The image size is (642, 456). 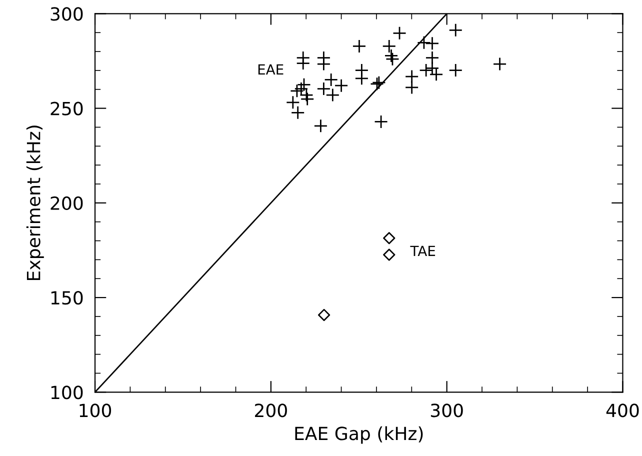 I want to click on series-label: TAE, so click(x=423, y=251).